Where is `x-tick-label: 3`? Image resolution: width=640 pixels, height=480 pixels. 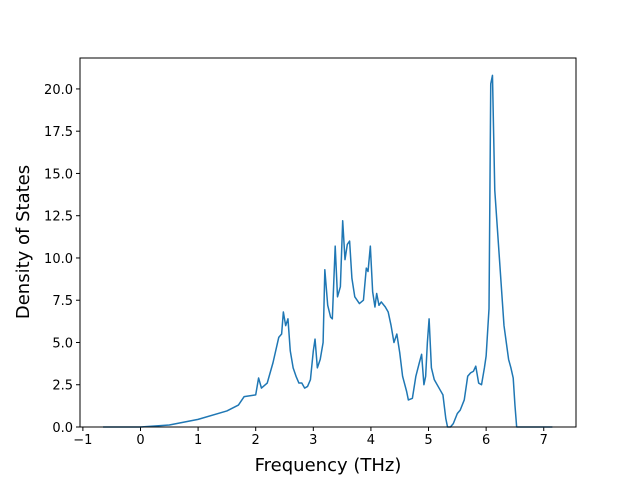
x-tick-label: 3 is located at coordinates (313, 440).